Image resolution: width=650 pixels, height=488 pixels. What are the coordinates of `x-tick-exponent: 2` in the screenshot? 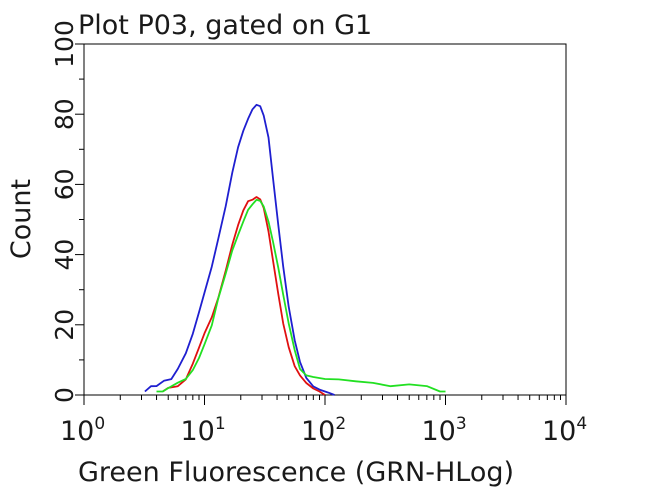 It's located at (340, 424).